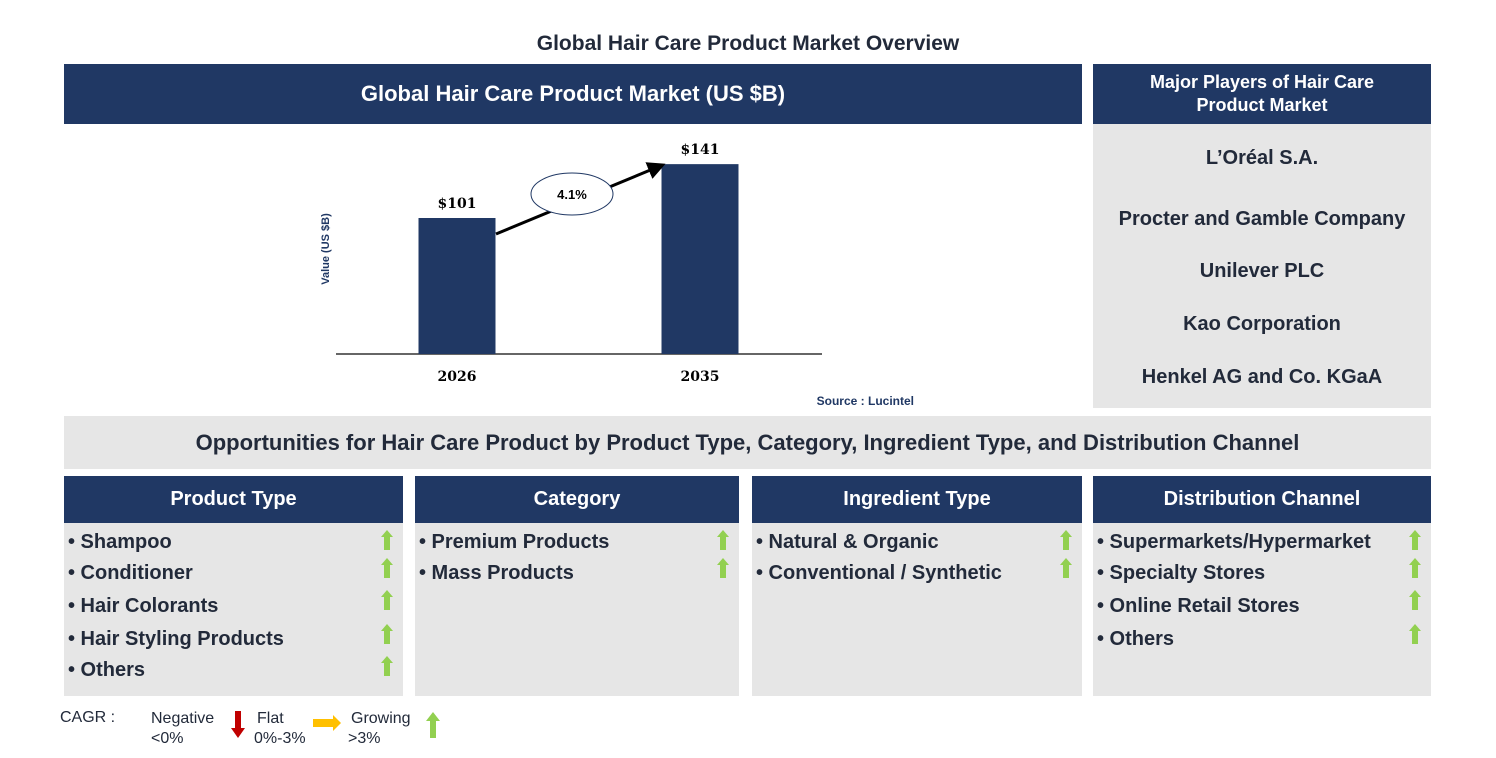 The height and width of the screenshot is (758, 1496). I want to click on column-header: Category, so click(577, 499).